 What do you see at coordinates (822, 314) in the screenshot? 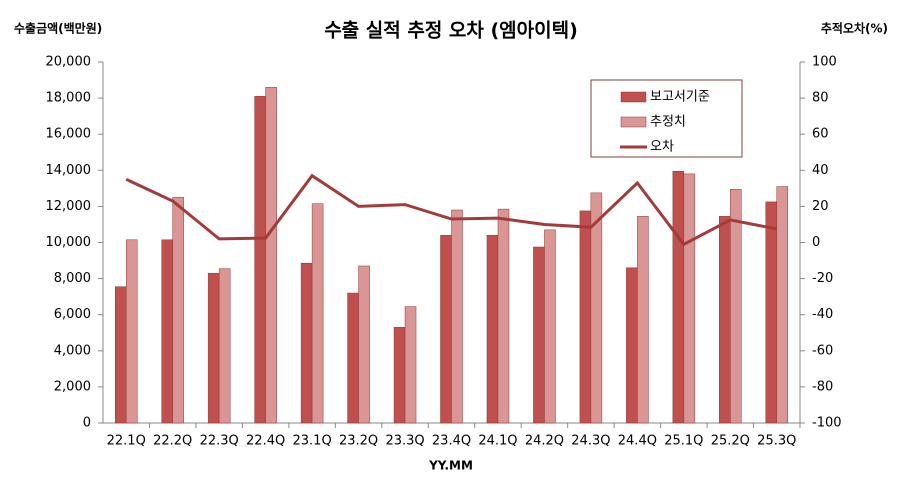
I see `y2-tick-label: -40` at bounding box center [822, 314].